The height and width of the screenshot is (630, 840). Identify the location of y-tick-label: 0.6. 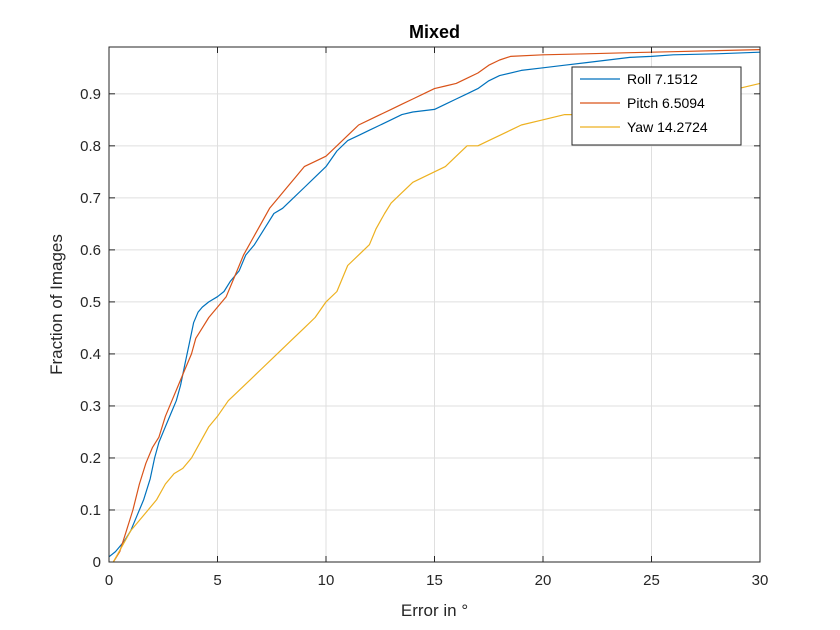
(90, 250).